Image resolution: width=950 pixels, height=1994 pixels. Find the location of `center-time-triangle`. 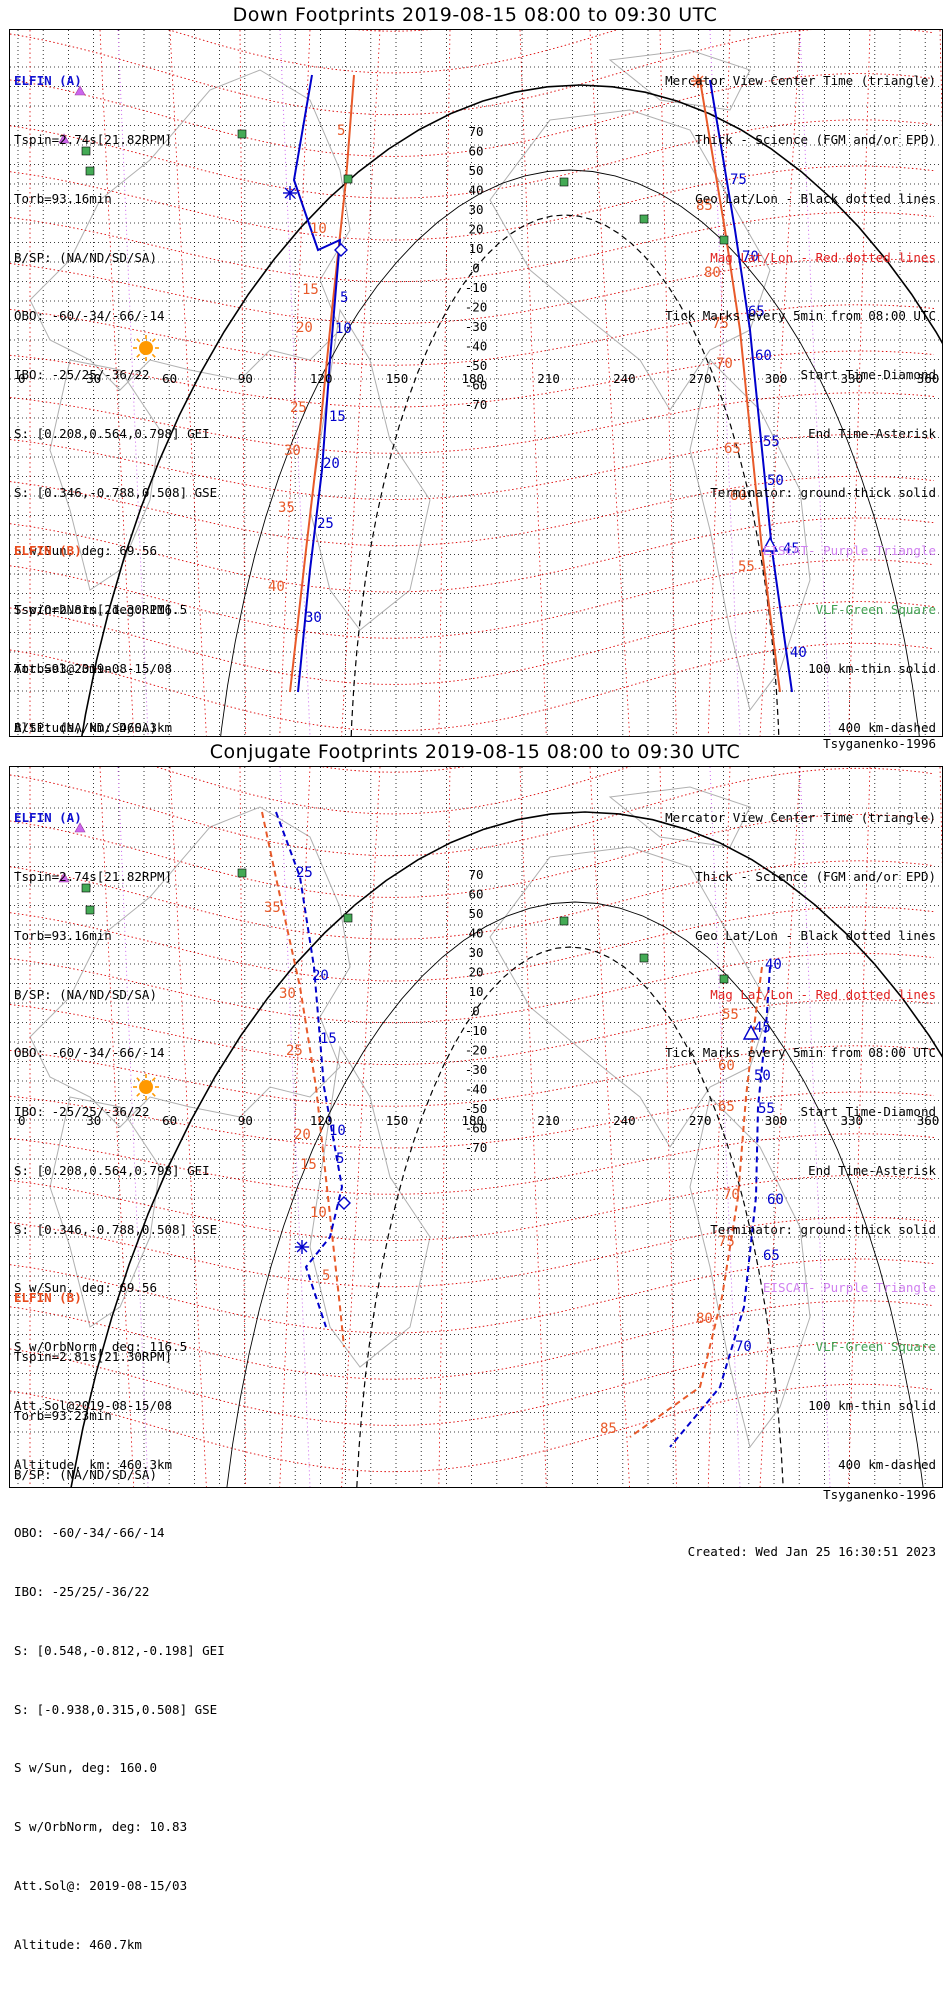

center-time-triangle is located at coordinates (751, 1032).